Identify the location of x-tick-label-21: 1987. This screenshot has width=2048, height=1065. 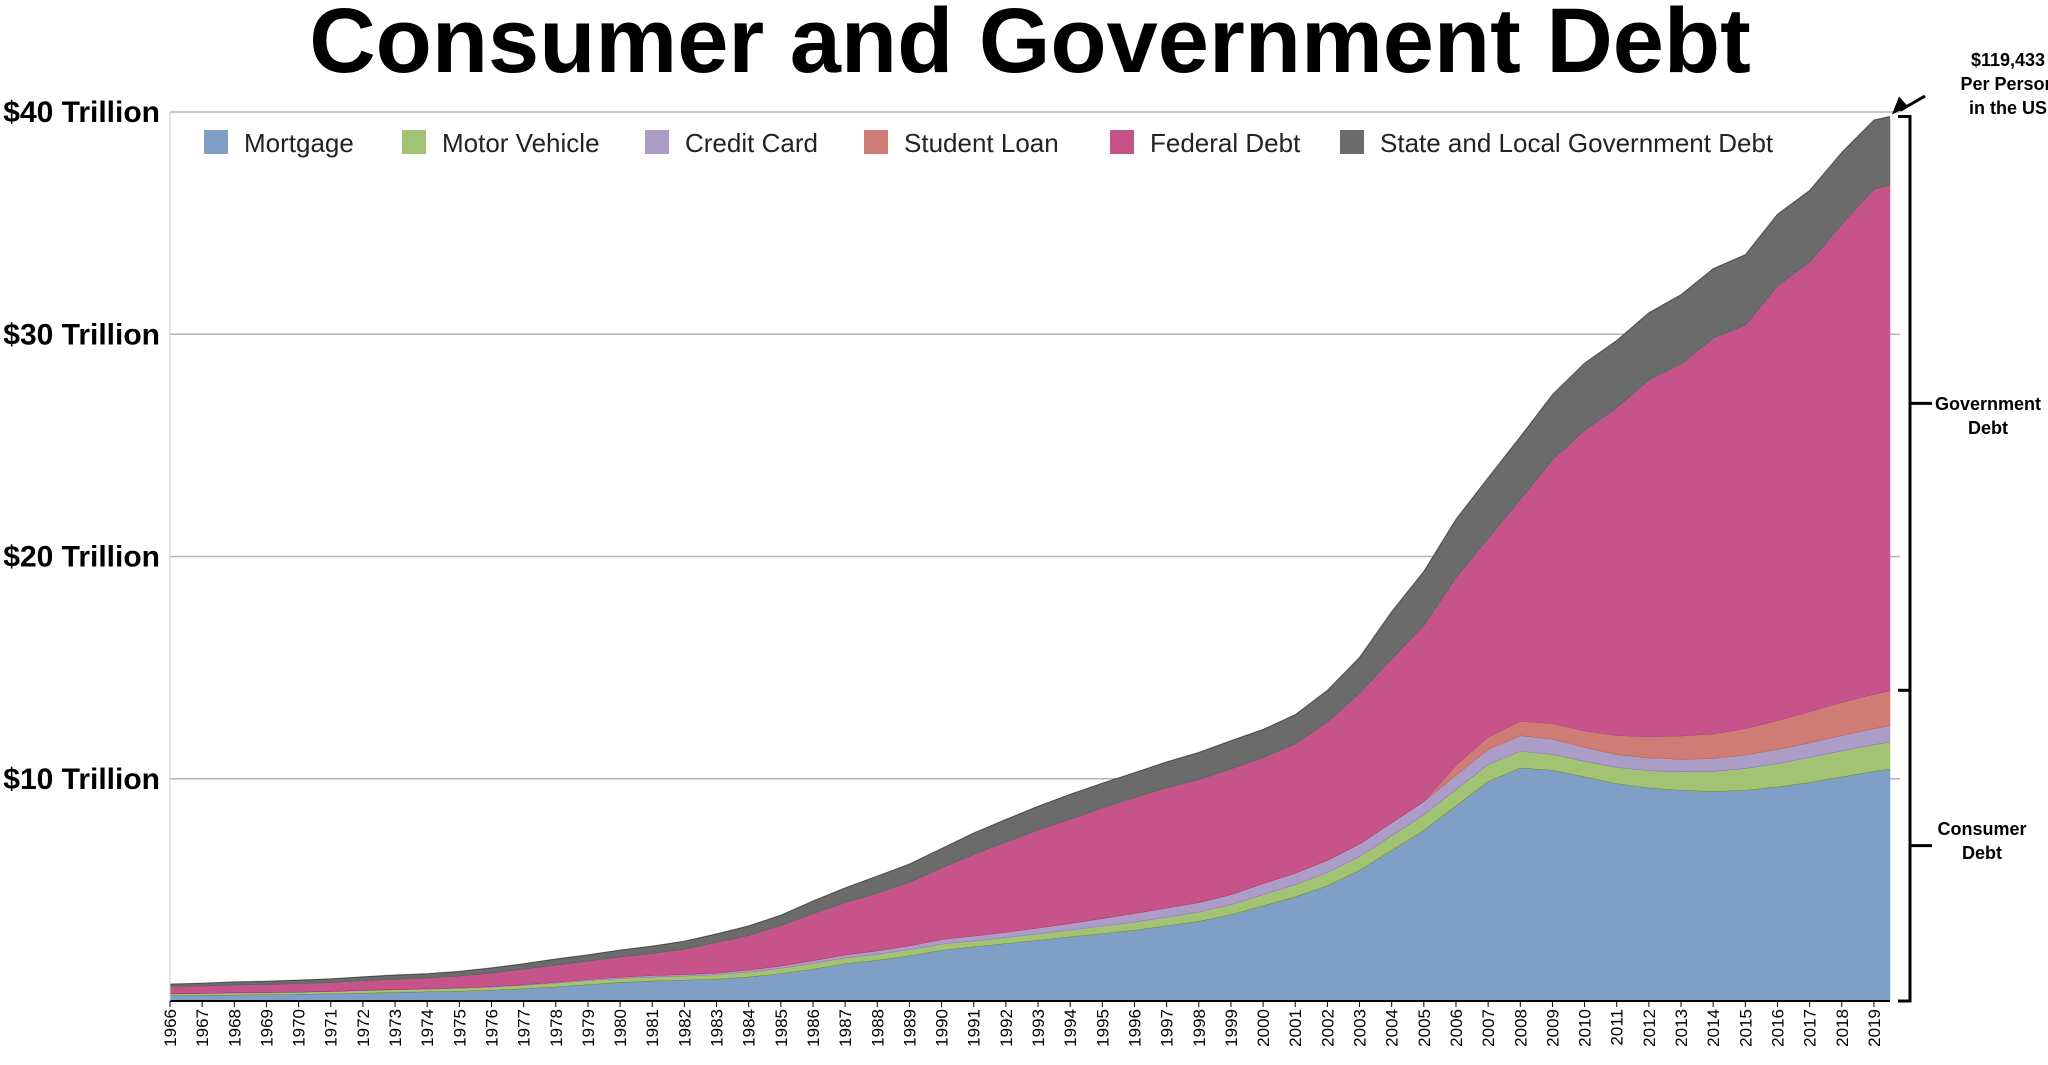
(845, 1028).